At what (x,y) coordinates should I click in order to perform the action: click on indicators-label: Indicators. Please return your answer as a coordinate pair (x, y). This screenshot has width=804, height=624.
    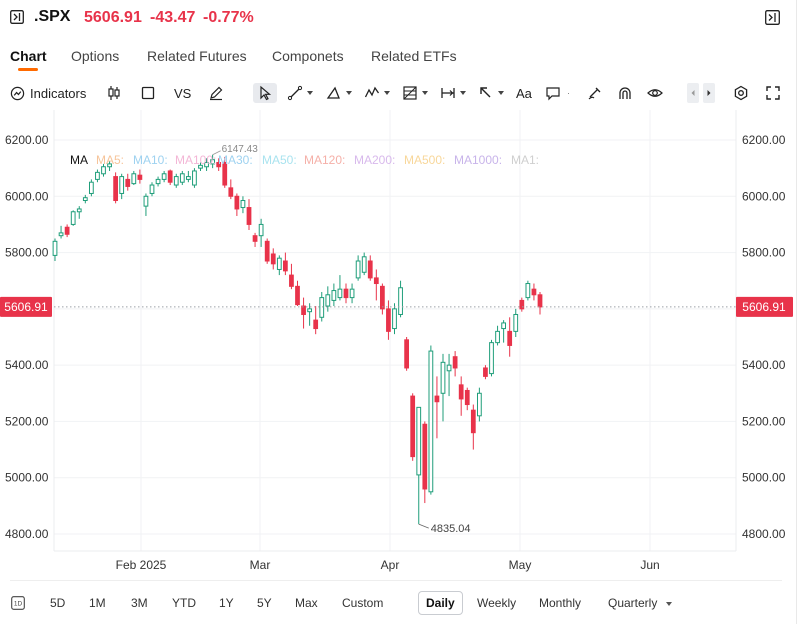
    Looking at the image, I should click on (58, 93).